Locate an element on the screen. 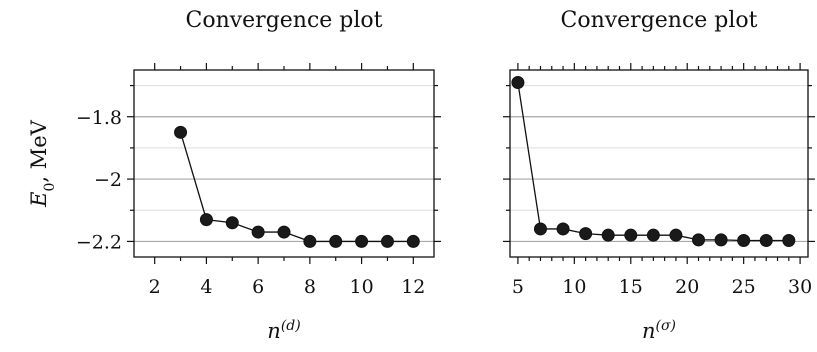 This screenshot has height=352, width=817. x-tick-label: 15 is located at coordinates (631, 287).